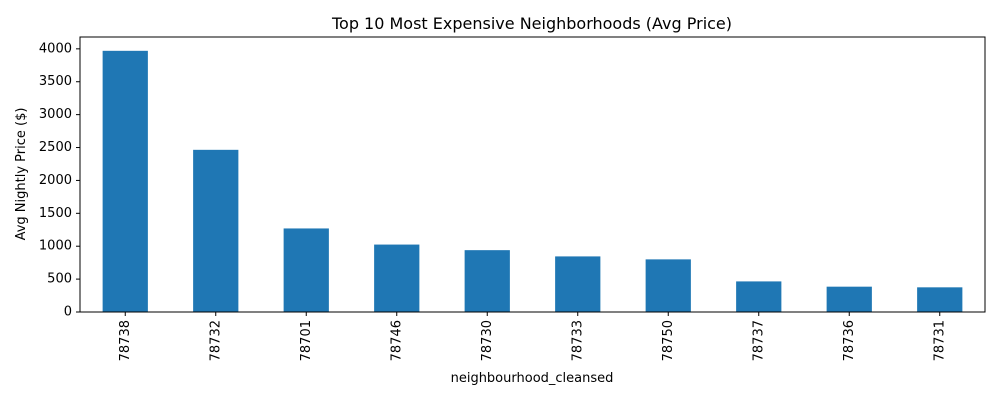 Image resolution: width=1000 pixels, height=400 pixels. I want to click on x-tick-label: 78746, so click(396, 340).